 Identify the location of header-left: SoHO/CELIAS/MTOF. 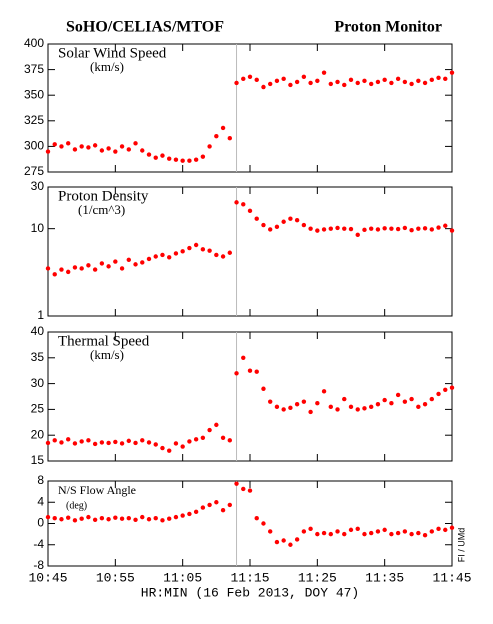
(145, 27).